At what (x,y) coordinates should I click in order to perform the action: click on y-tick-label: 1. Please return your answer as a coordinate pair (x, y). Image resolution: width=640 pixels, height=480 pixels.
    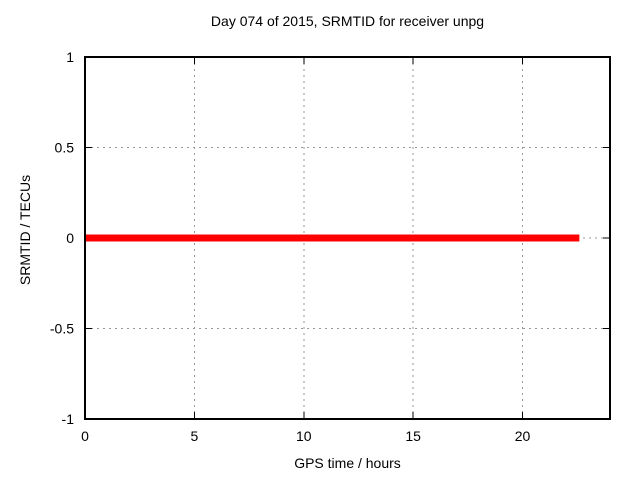
    Looking at the image, I should click on (70, 57).